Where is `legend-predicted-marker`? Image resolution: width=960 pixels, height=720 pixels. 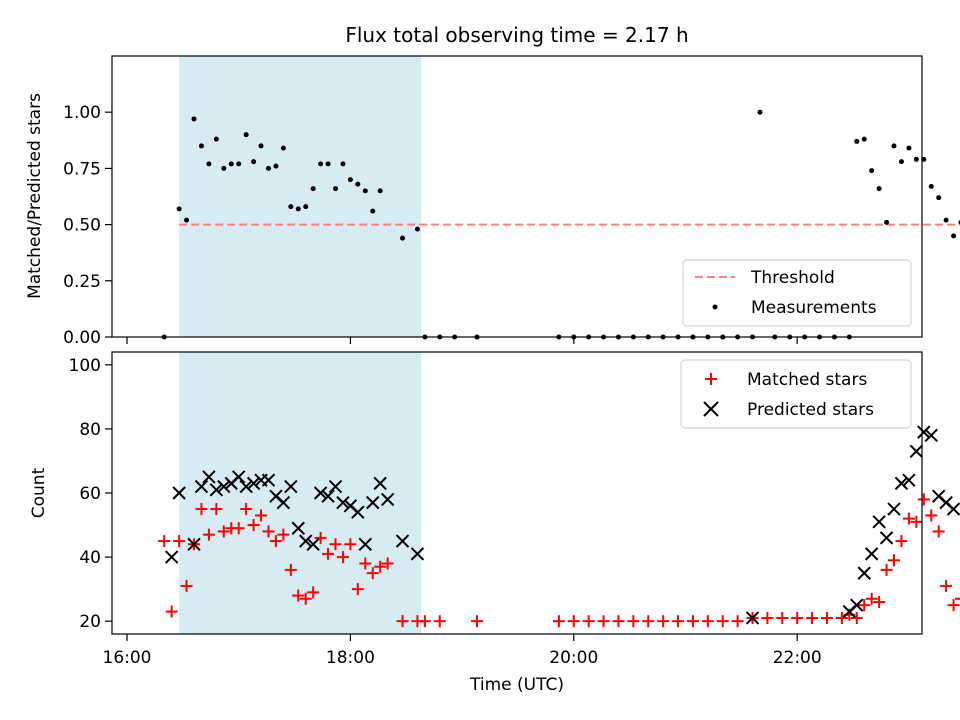
legend-predicted-marker is located at coordinates (711, 409).